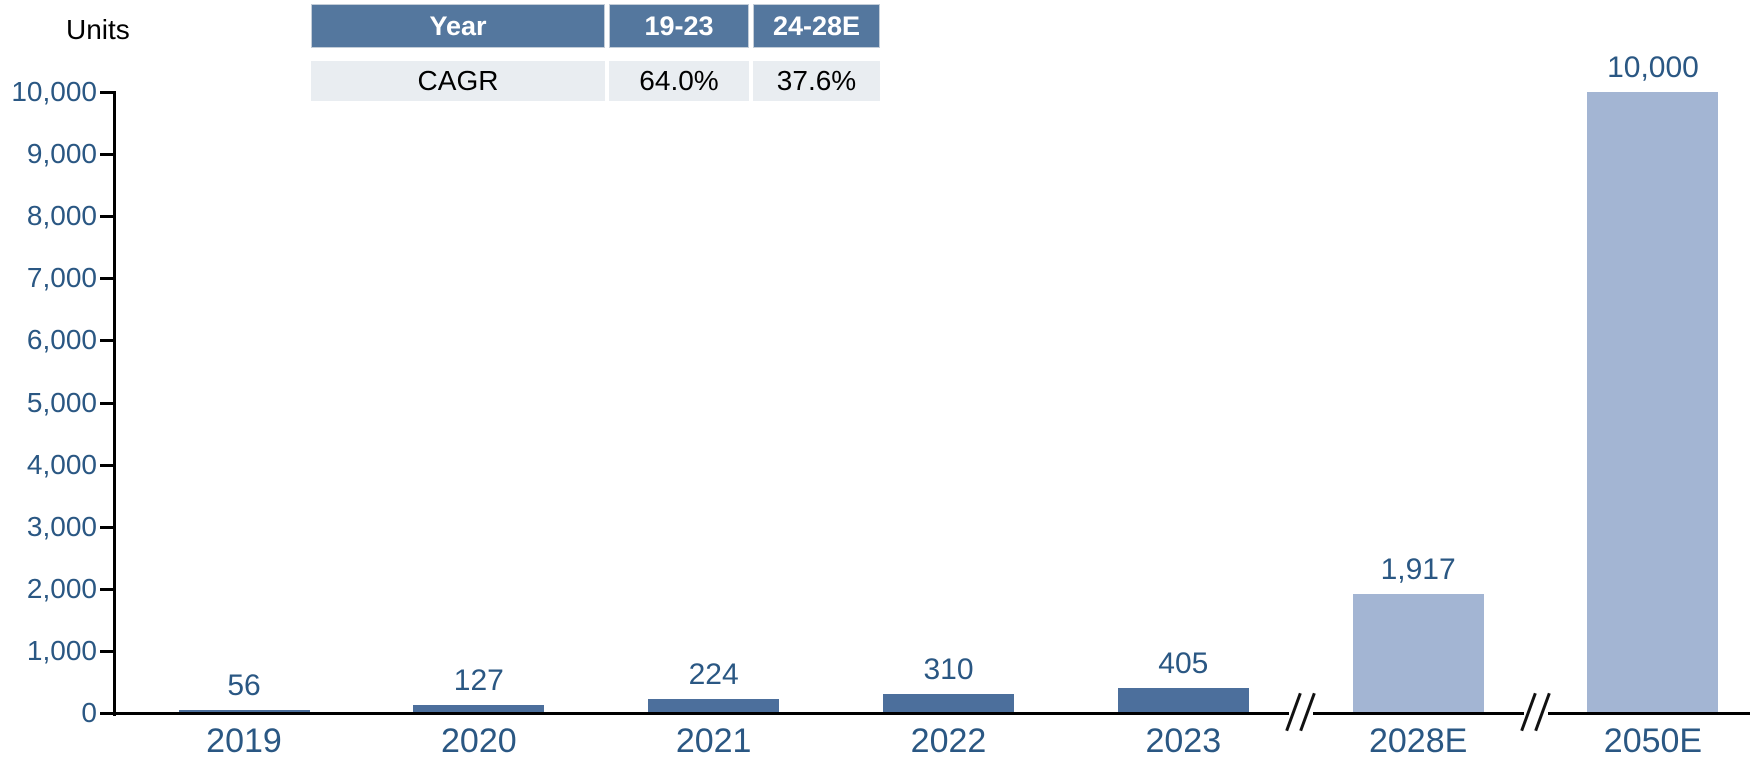 This screenshot has width=1750, height=766. What do you see at coordinates (948, 703) in the screenshot?
I see `bar-2022` at bounding box center [948, 703].